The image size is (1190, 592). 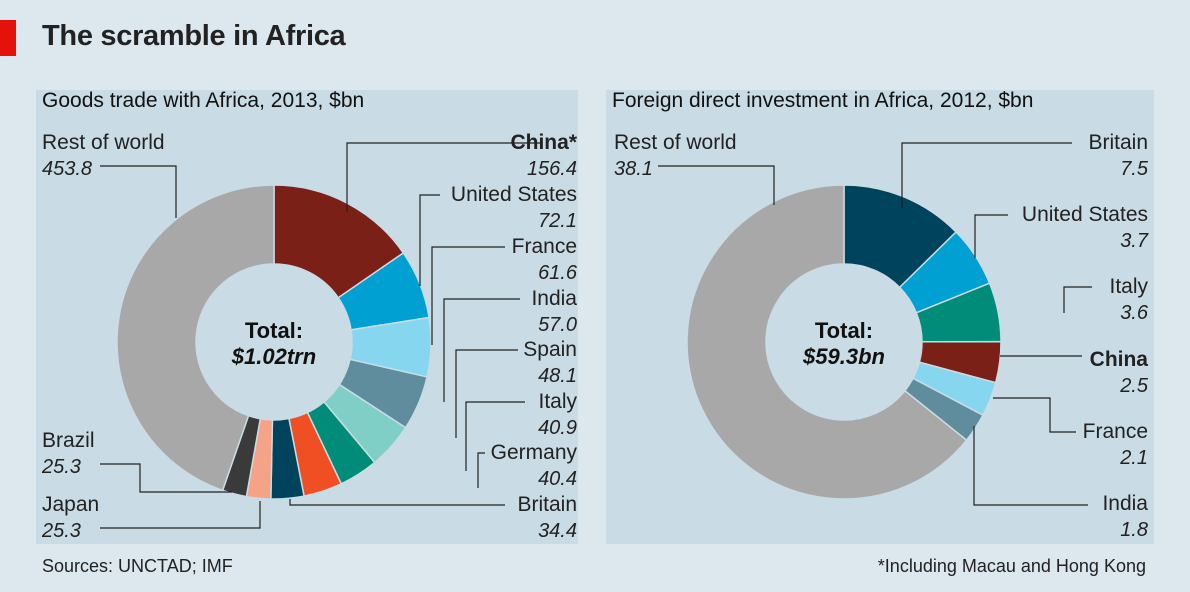 What do you see at coordinates (557, 221) in the screenshot?
I see `value-0-united-states: 72.1` at bounding box center [557, 221].